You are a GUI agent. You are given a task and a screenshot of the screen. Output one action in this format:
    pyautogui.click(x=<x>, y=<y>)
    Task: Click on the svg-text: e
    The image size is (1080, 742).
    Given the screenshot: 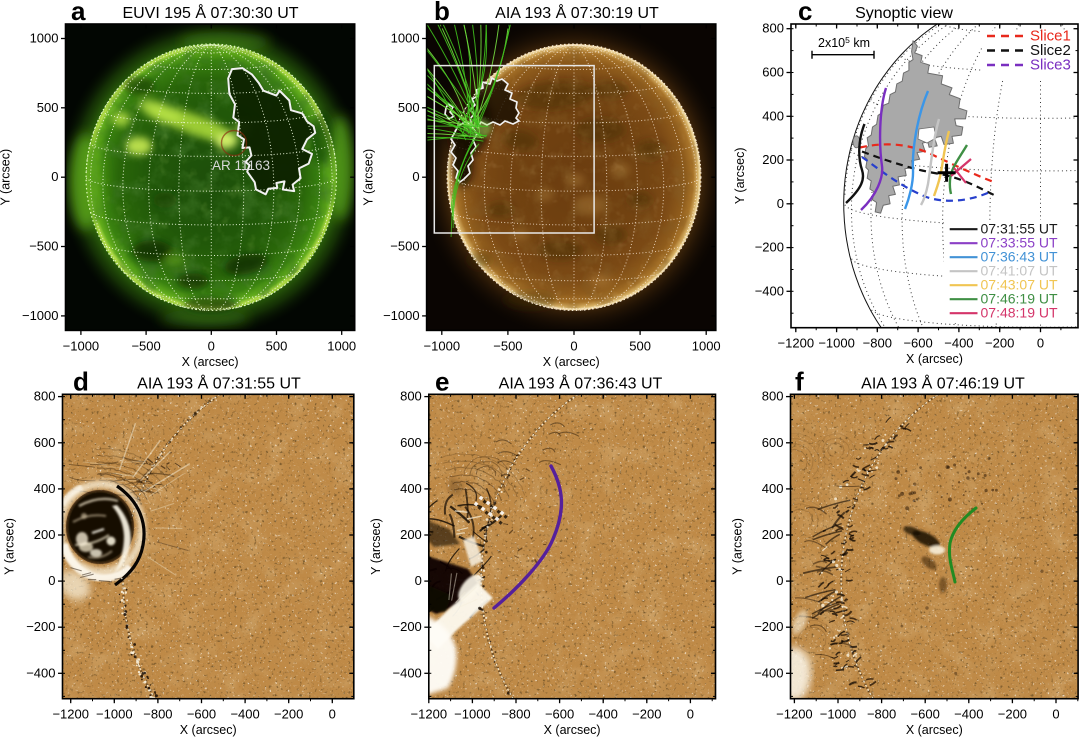 What is the action you would take?
    pyautogui.click(x=442, y=381)
    